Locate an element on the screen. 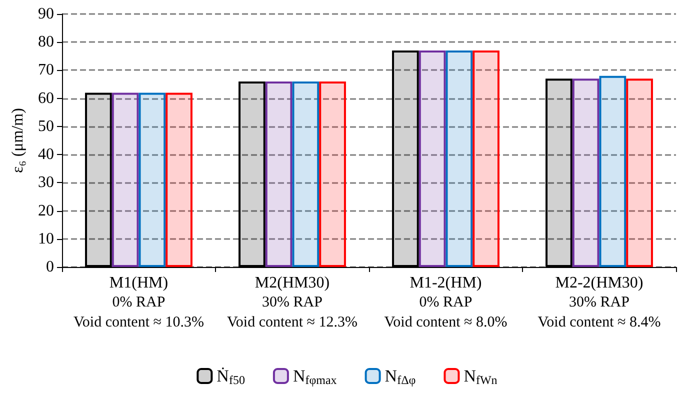 The image size is (694, 409). y-tick-label: 40 is located at coordinates (46, 155).